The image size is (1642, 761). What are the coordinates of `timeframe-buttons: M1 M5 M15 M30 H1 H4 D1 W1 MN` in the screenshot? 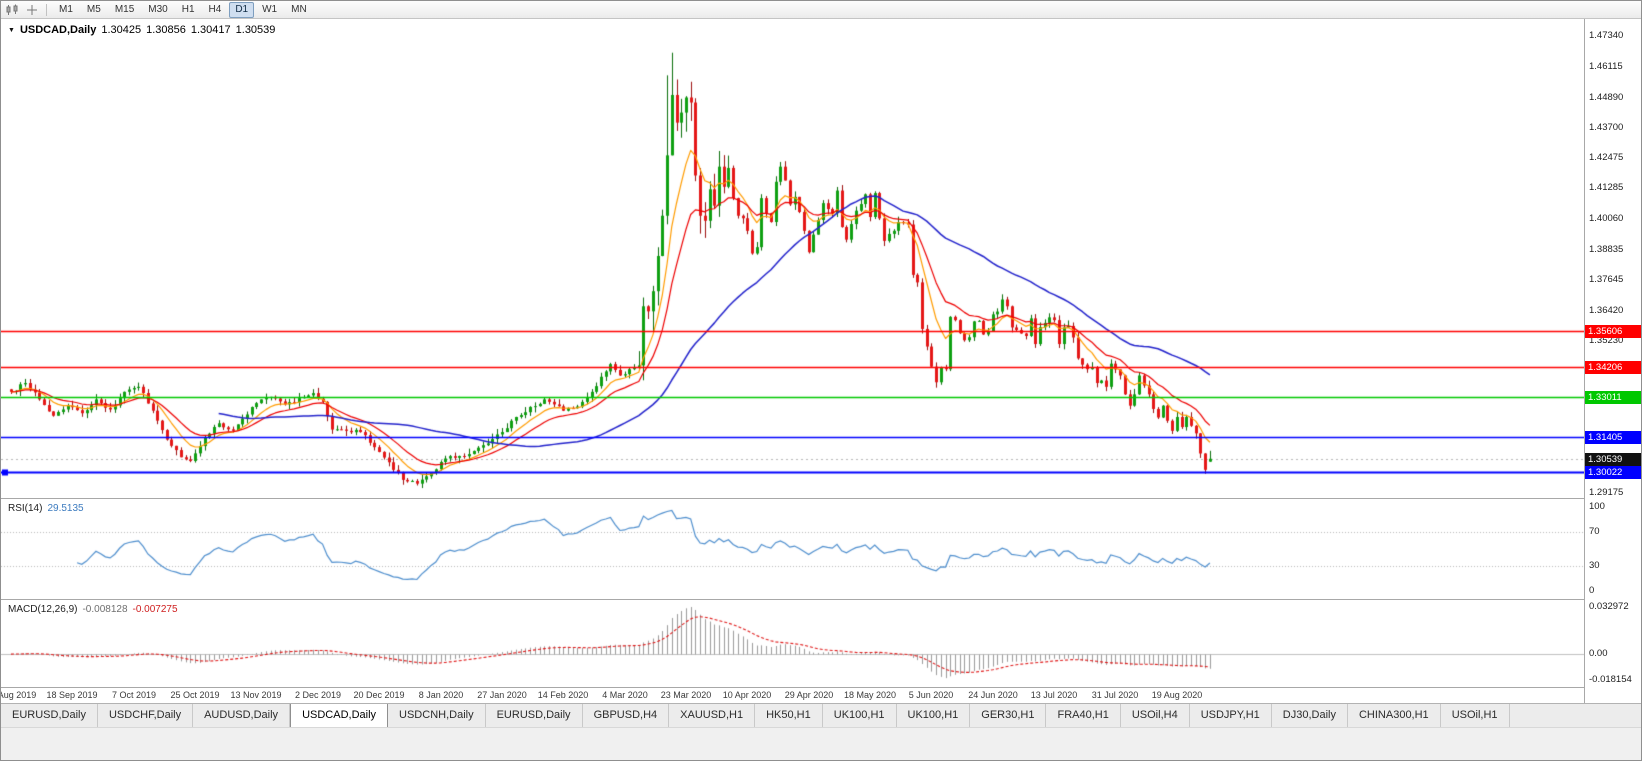 It's located at (183, 9).